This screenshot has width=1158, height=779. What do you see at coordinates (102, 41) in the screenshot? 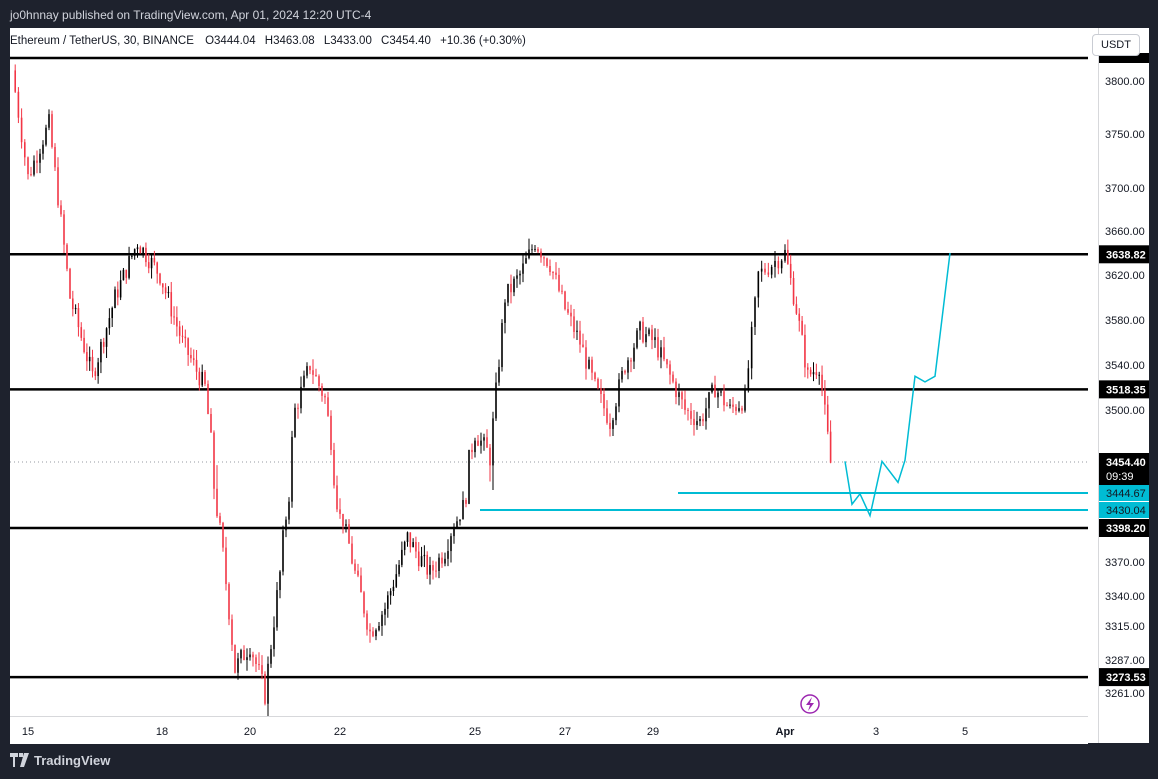
I see `symbol-title: Ethereum / TetherUS, 30, BINANCE` at bounding box center [102, 41].